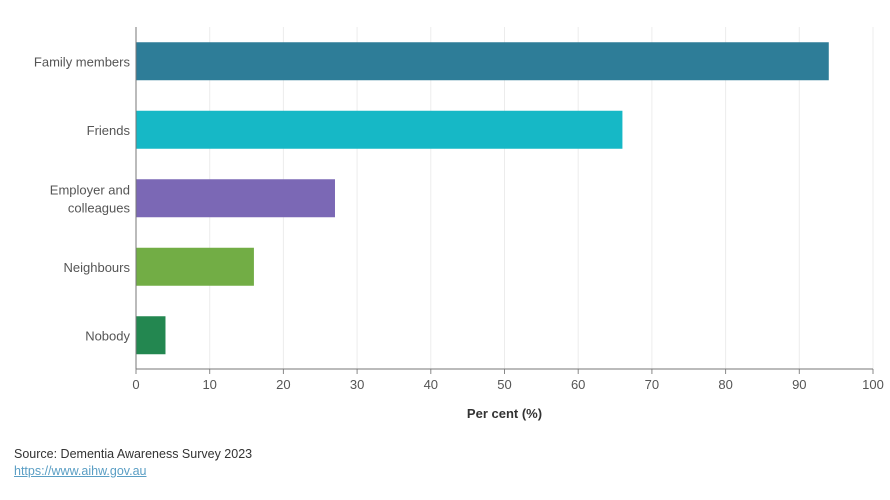  Describe the element at coordinates (209, 384) in the screenshot. I see `x-tick-label: 10` at that location.